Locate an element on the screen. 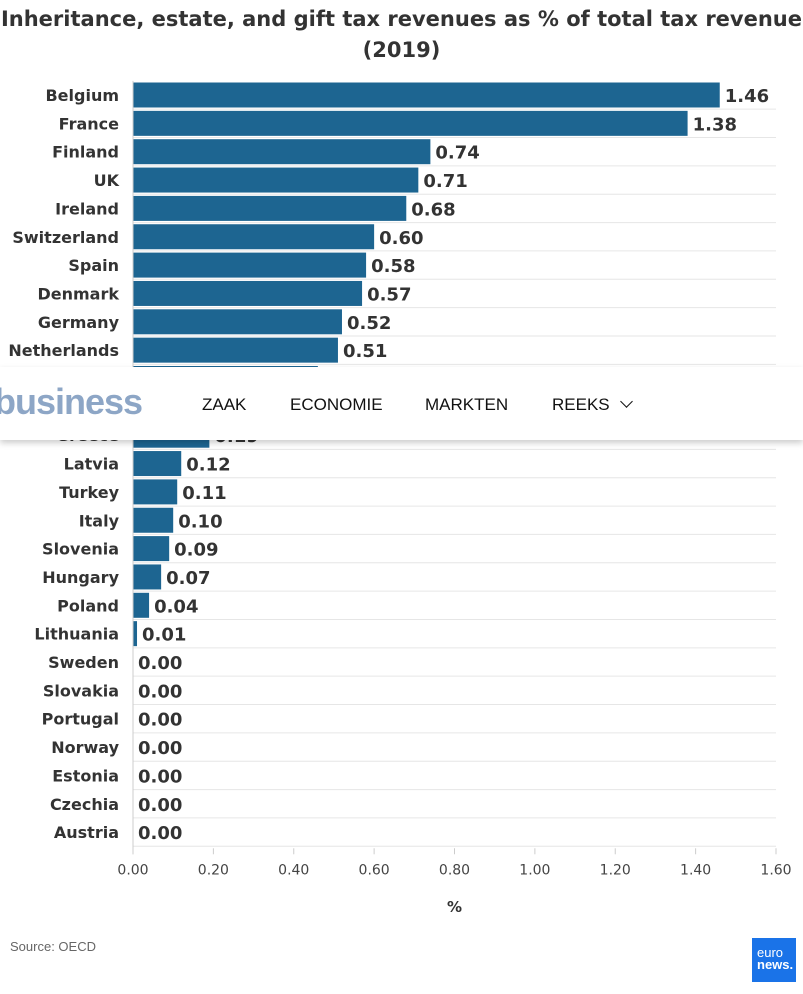  data-label: 0.12 is located at coordinates (208, 465).